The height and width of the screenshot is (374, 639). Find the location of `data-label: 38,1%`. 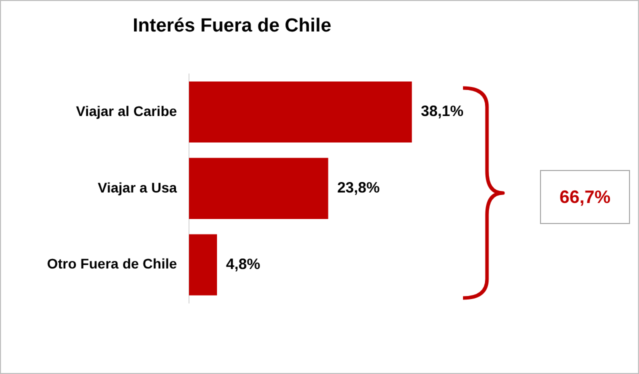

data-label: 38,1% is located at coordinates (442, 111).